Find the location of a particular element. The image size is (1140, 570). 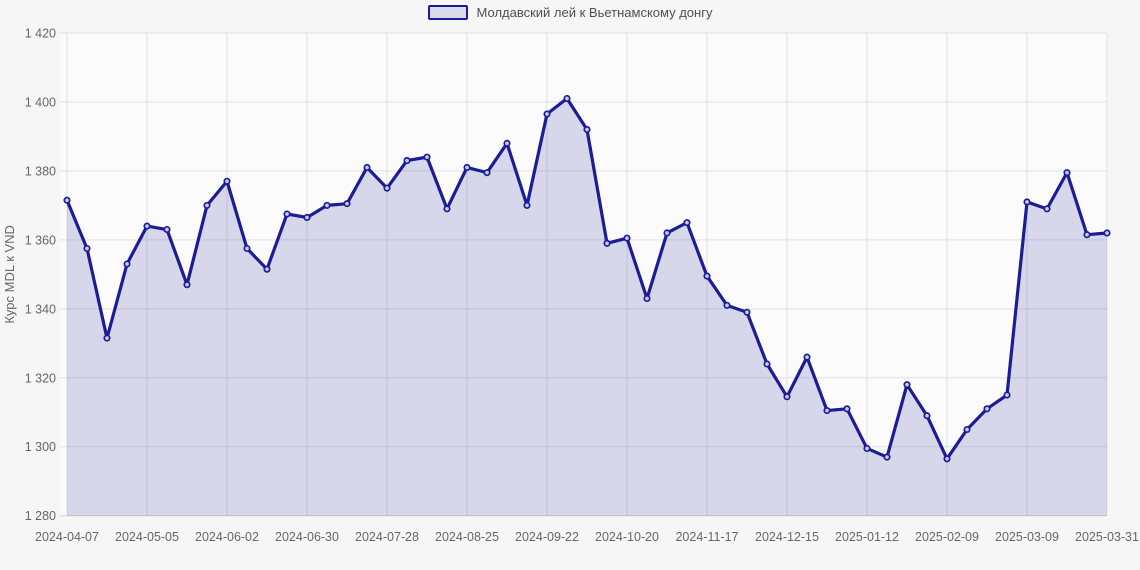

x-axis-tick-label: 2024-11-17 is located at coordinates (706, 537).